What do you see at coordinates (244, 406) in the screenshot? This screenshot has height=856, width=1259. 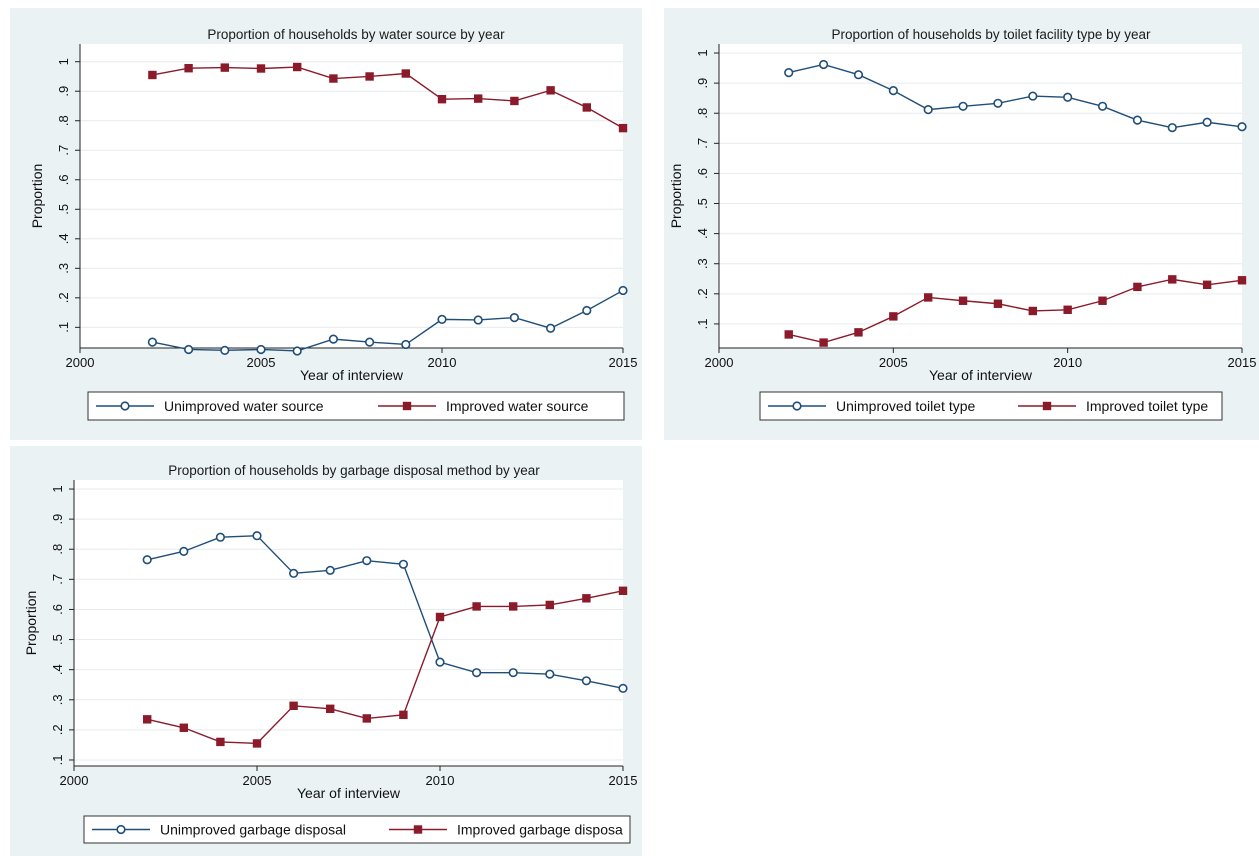 I see `legend-label: Unimproved water source` at bounding box center [244, 406].